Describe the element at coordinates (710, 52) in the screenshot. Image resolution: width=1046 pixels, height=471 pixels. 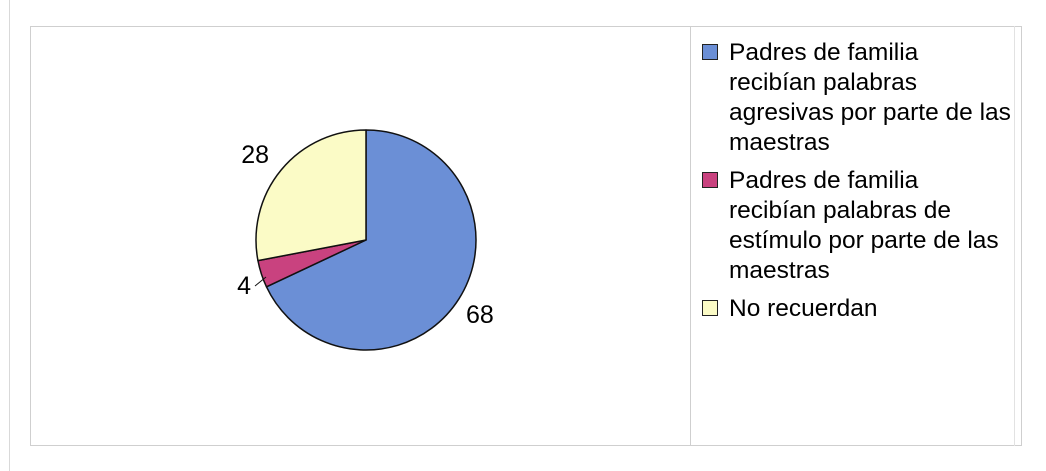
I see `legend-swatch-agresivas` at that location.